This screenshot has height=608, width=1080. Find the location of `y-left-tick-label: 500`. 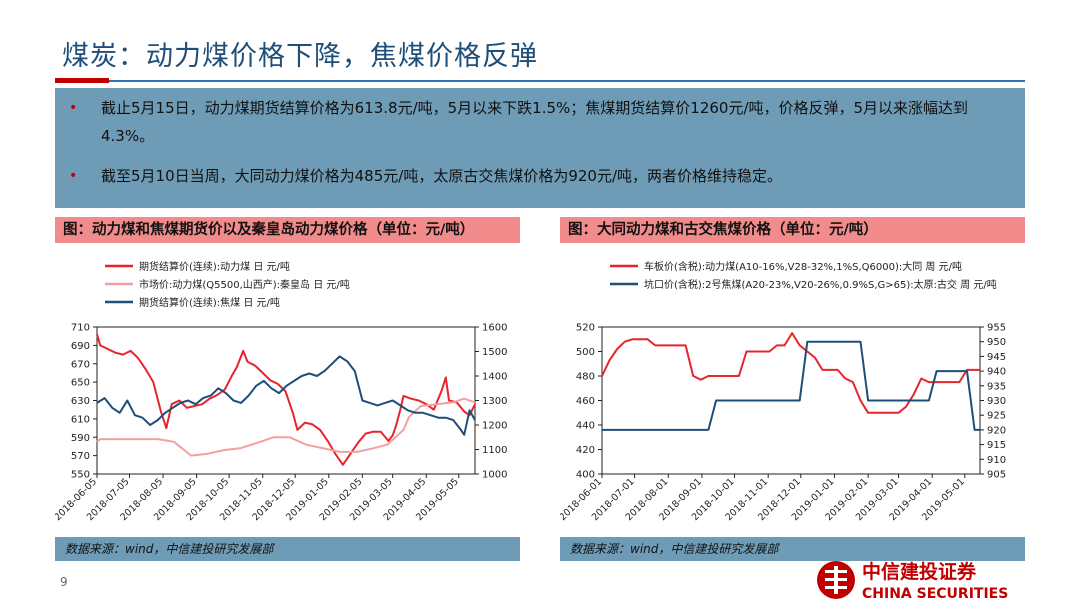

y-left-tick-label: 500 is located at coordinates (585, 352).